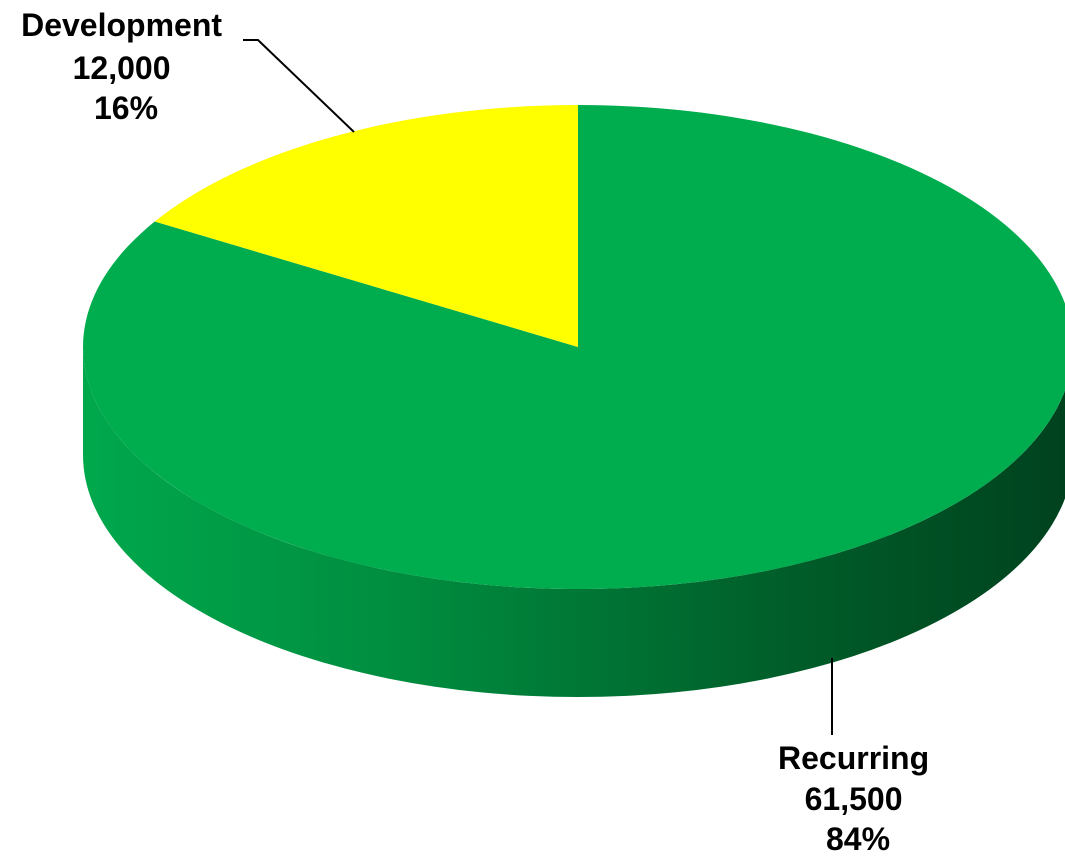 The width and height of the screenshot is (1065, 861). I want to click on slice-percent-recurring: 84%, so click(858, 839).